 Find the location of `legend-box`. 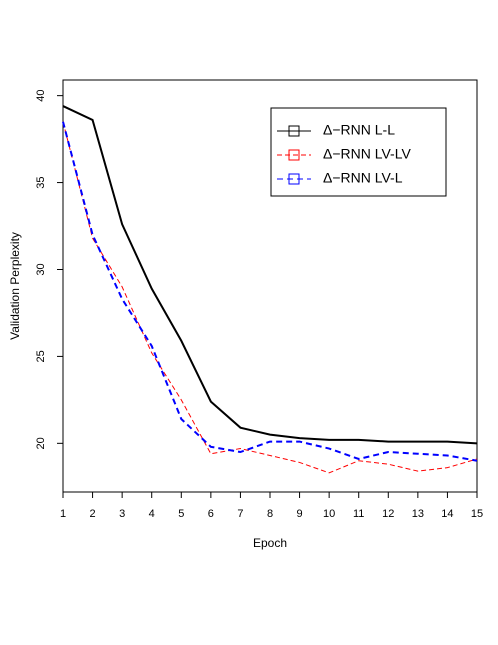

legend-box is located at coordinates (358, 152).